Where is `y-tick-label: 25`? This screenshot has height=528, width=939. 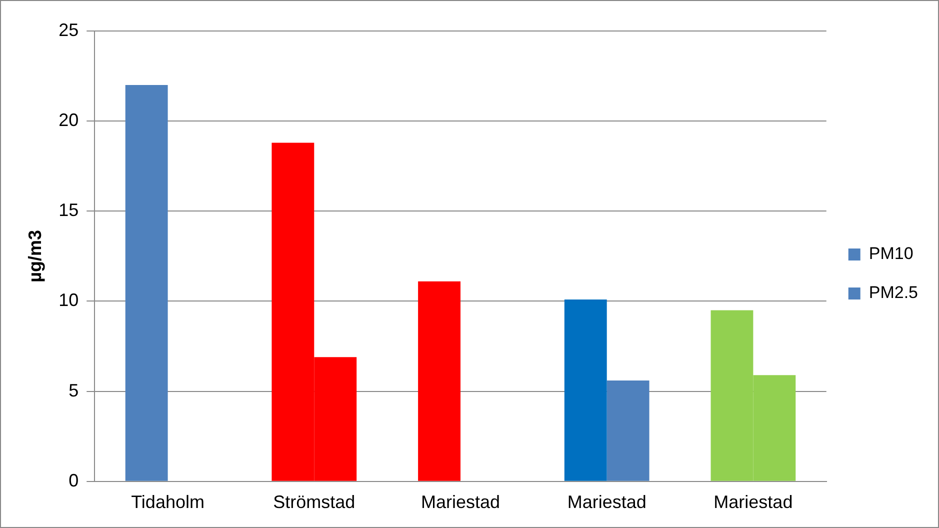 y-tick-label: 25 is located at coordinates (68, 30).